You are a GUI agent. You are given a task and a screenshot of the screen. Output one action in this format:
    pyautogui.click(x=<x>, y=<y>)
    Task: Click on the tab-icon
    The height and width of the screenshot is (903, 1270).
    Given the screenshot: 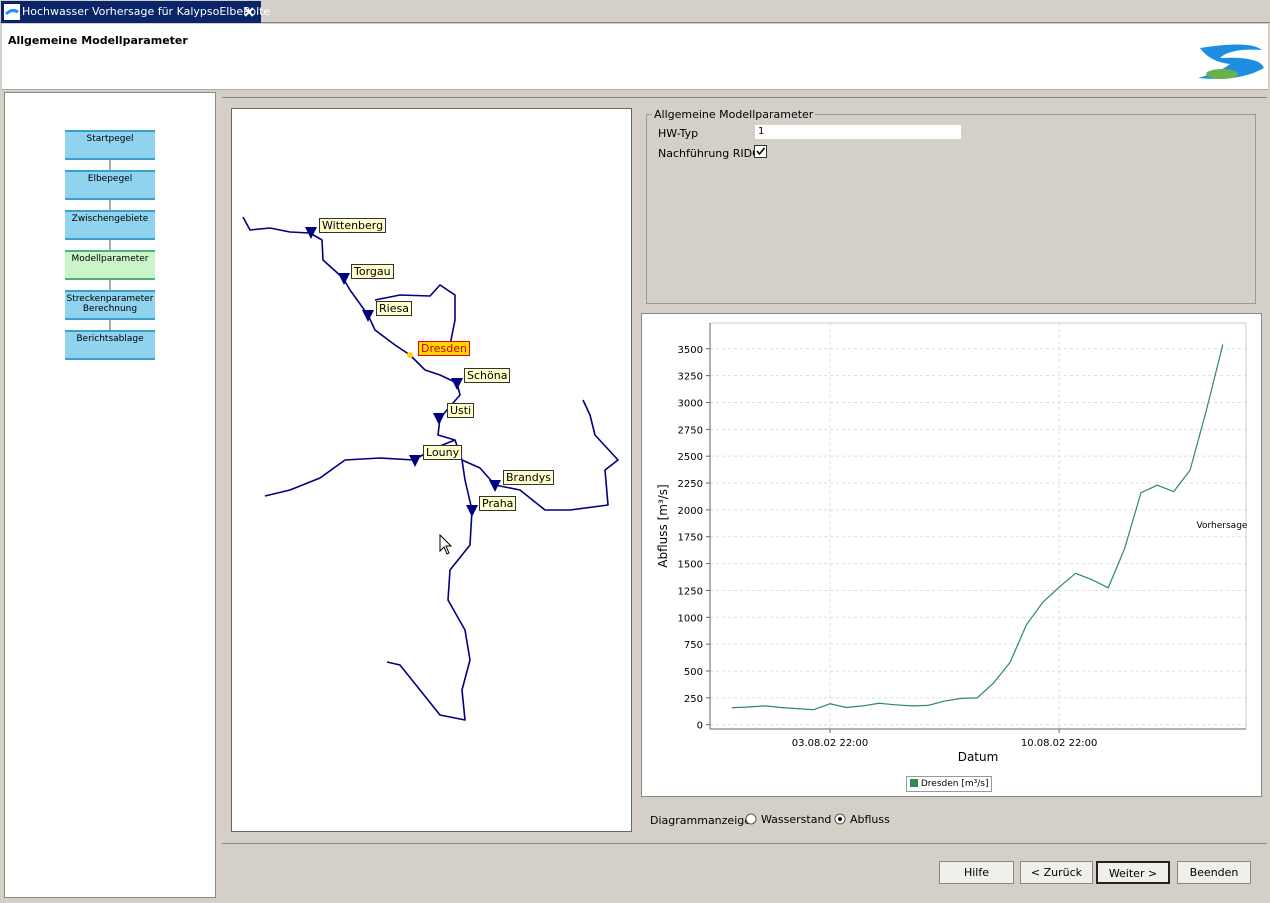 What is the action you would take?
    pyautogui.click(x=12, y=12)
    